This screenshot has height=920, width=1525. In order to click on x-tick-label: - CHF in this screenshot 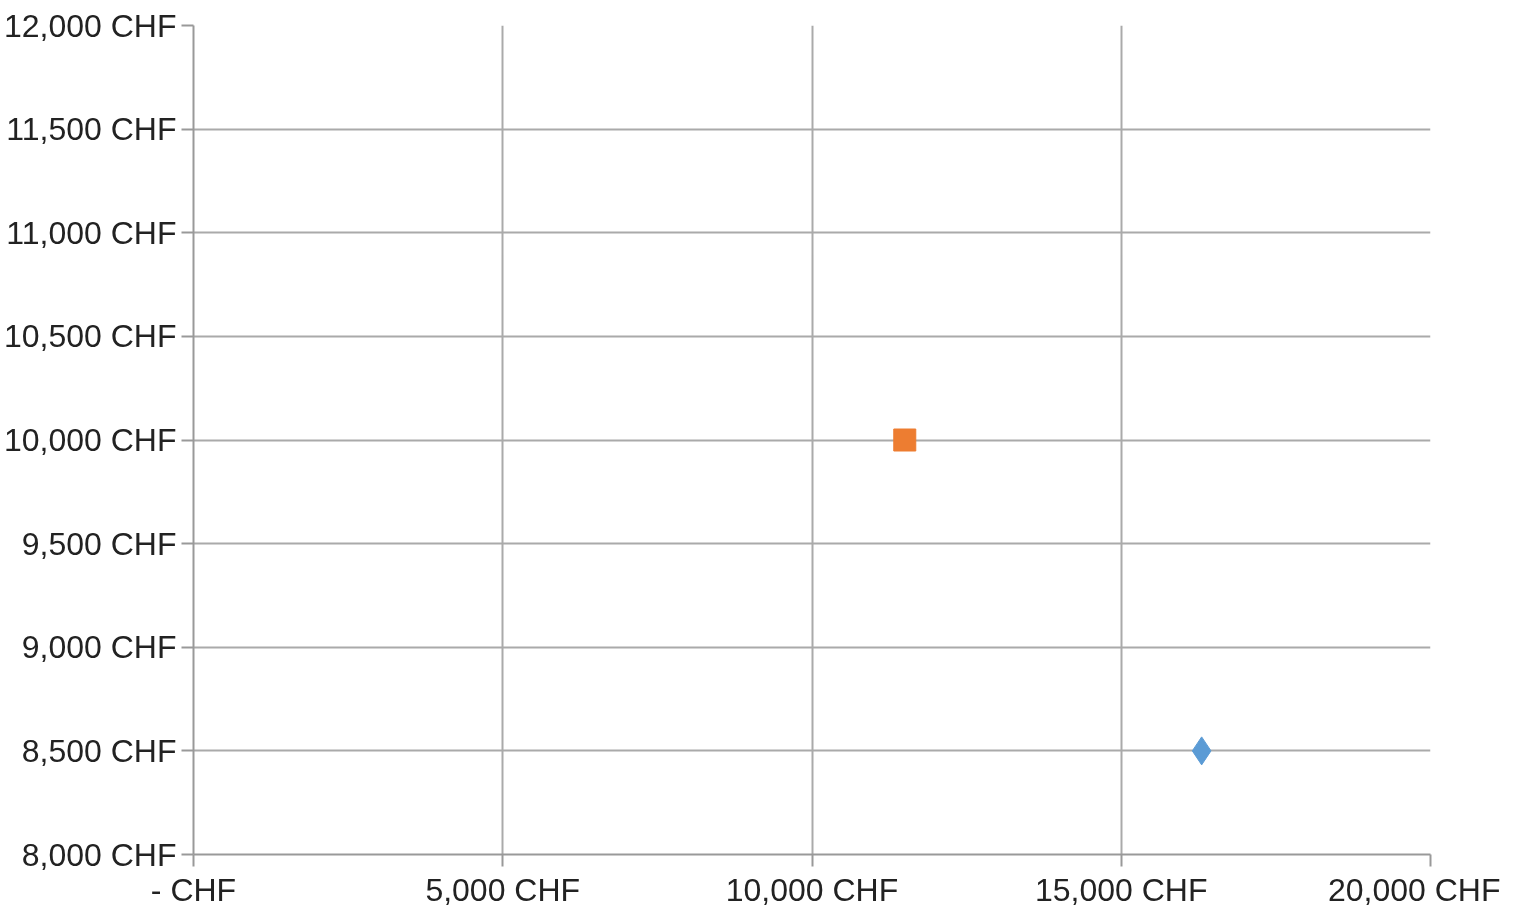, I will do `click(193, 889)`.